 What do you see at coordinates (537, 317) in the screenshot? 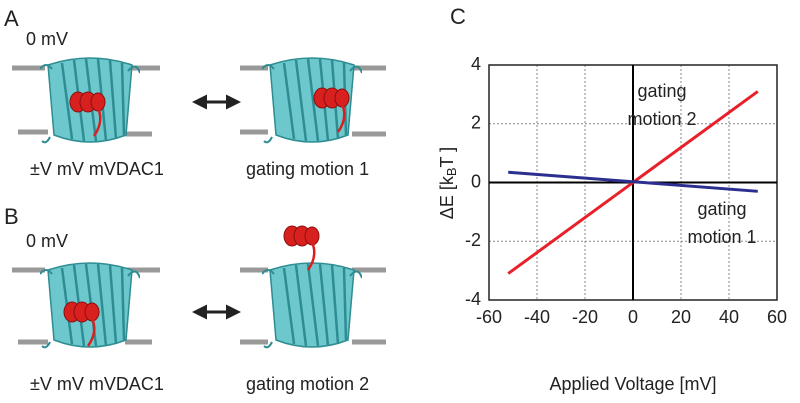
I see `x-tick-label: -40` at bounding box center [537, 317].